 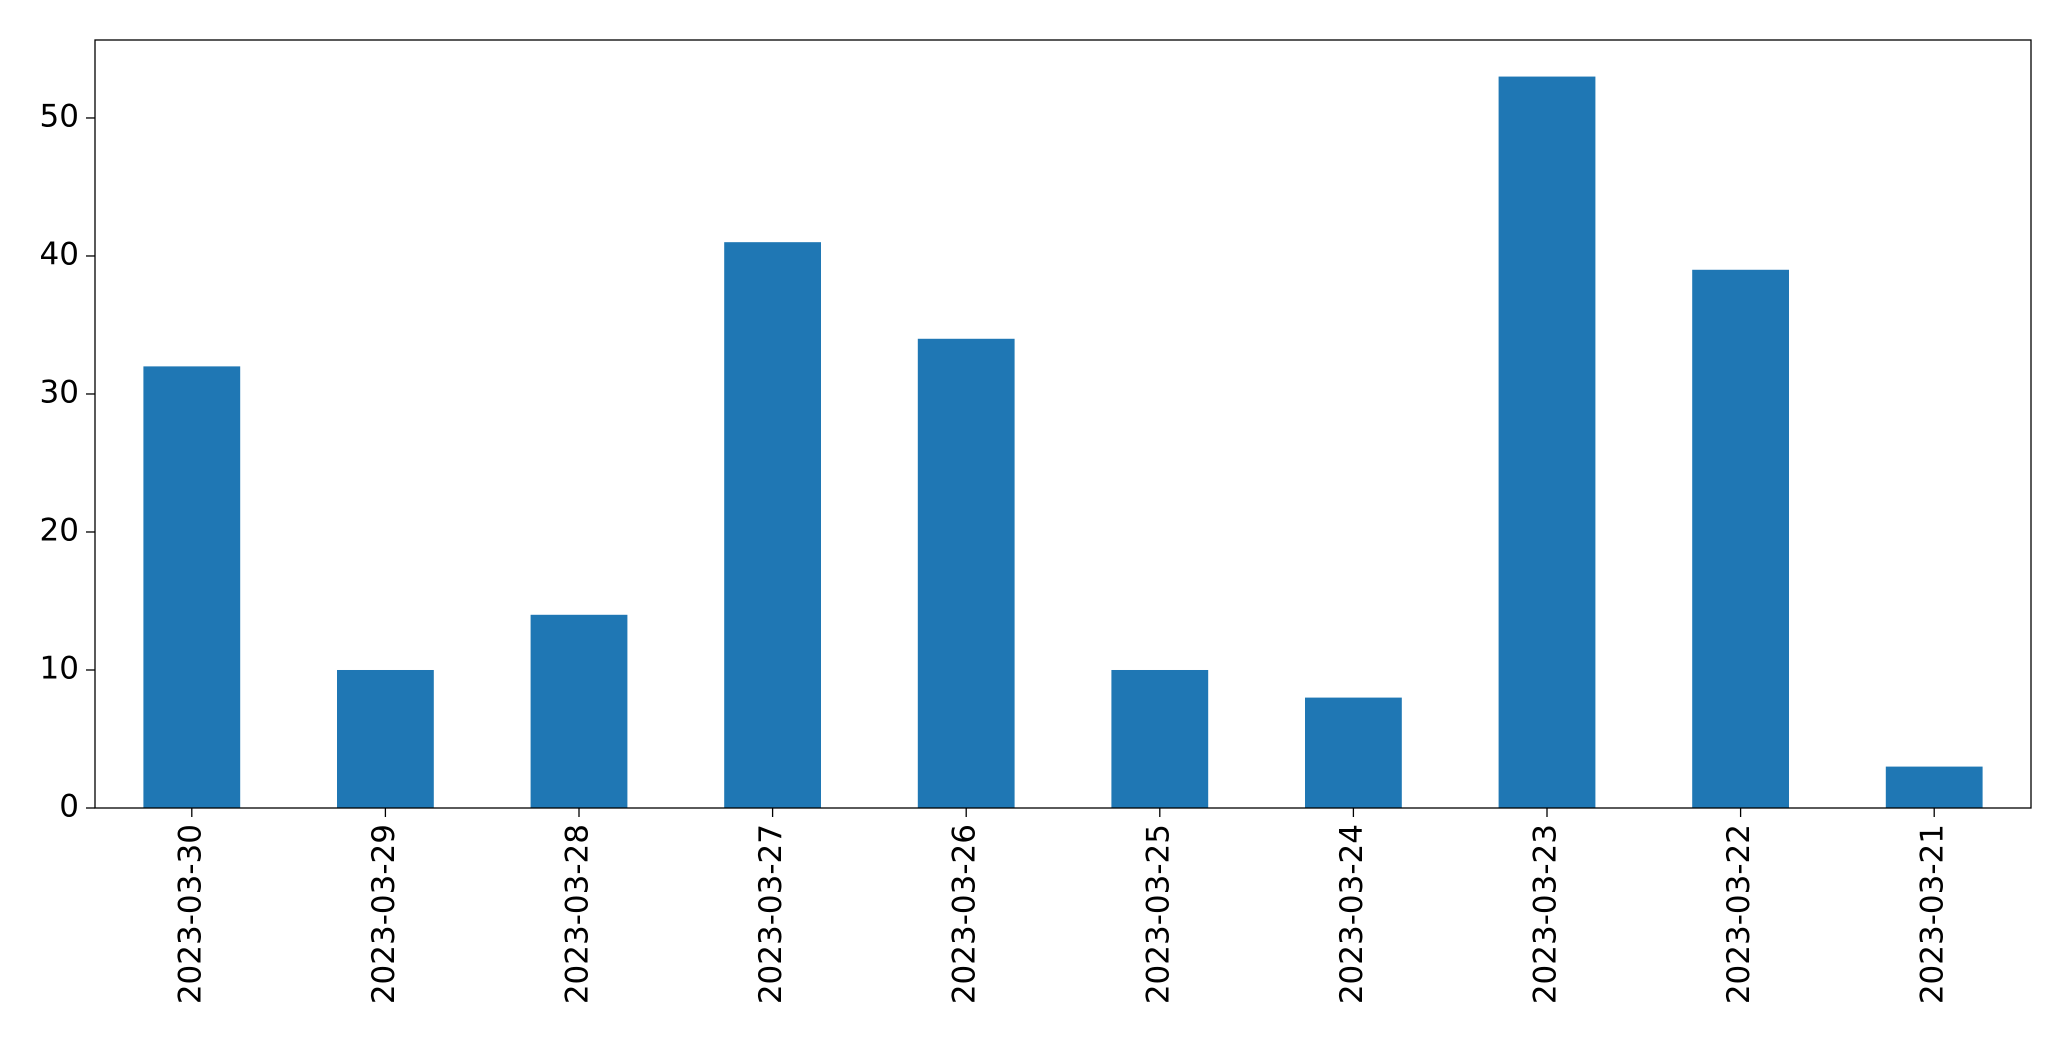 I want to click on x-tick-label: 2023-03-22, so click(x=1739, y=914).